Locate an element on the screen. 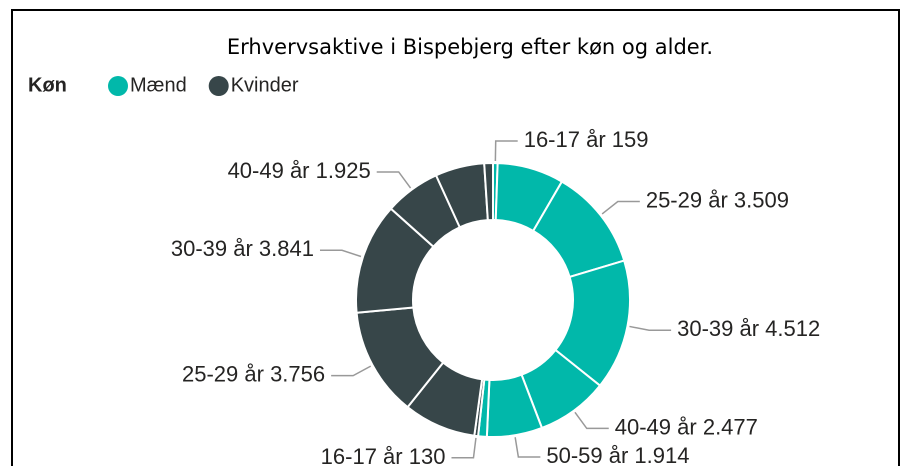  data-label: 50-59 år 1.914 is located at coordinates (617, 454).